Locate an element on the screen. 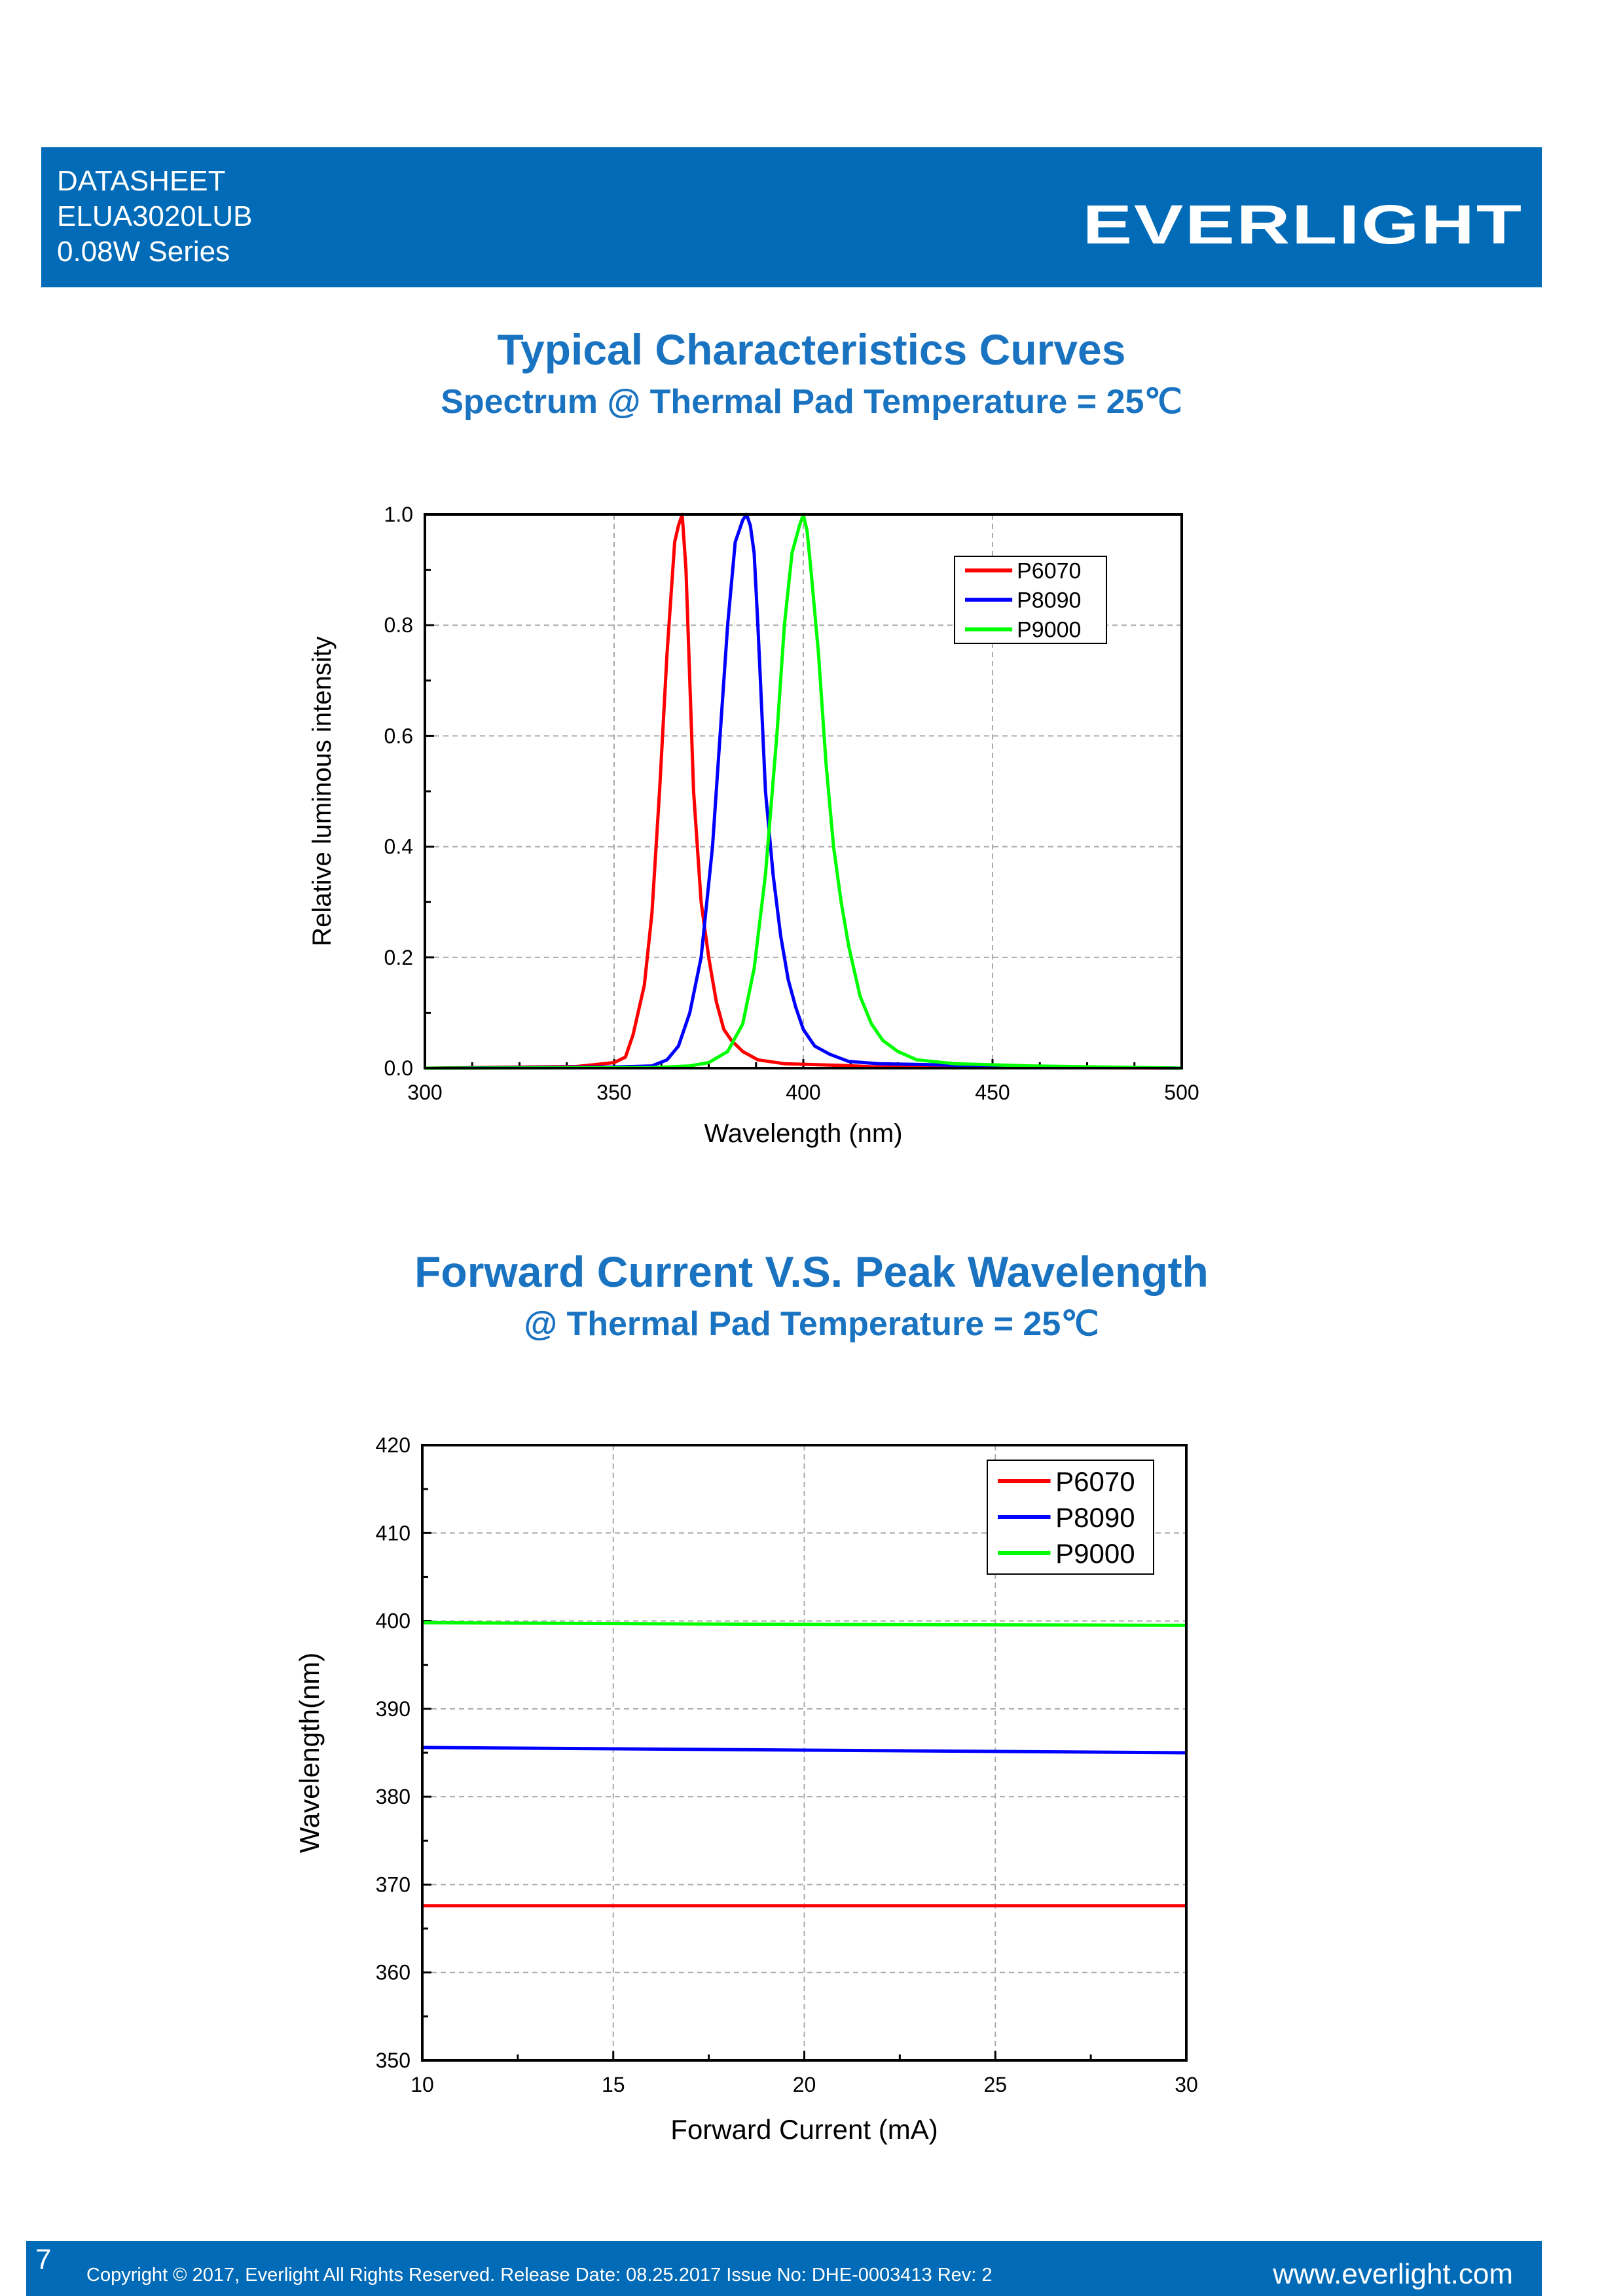  product-code: ELUA3020LUB is located at coordinates (155, 216).